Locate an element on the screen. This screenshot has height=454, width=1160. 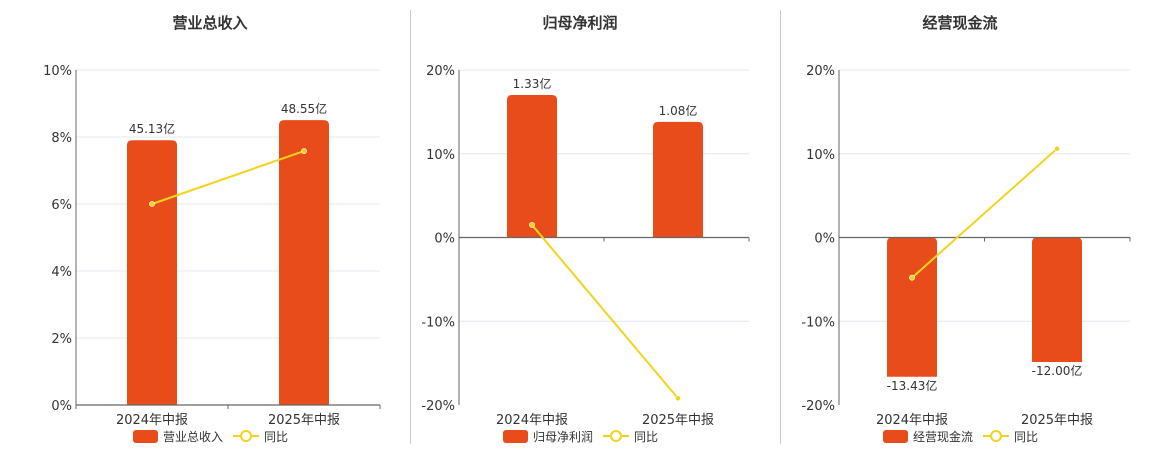
legend-bar-label: 归母净利润 is located at coordinates (563, 437).